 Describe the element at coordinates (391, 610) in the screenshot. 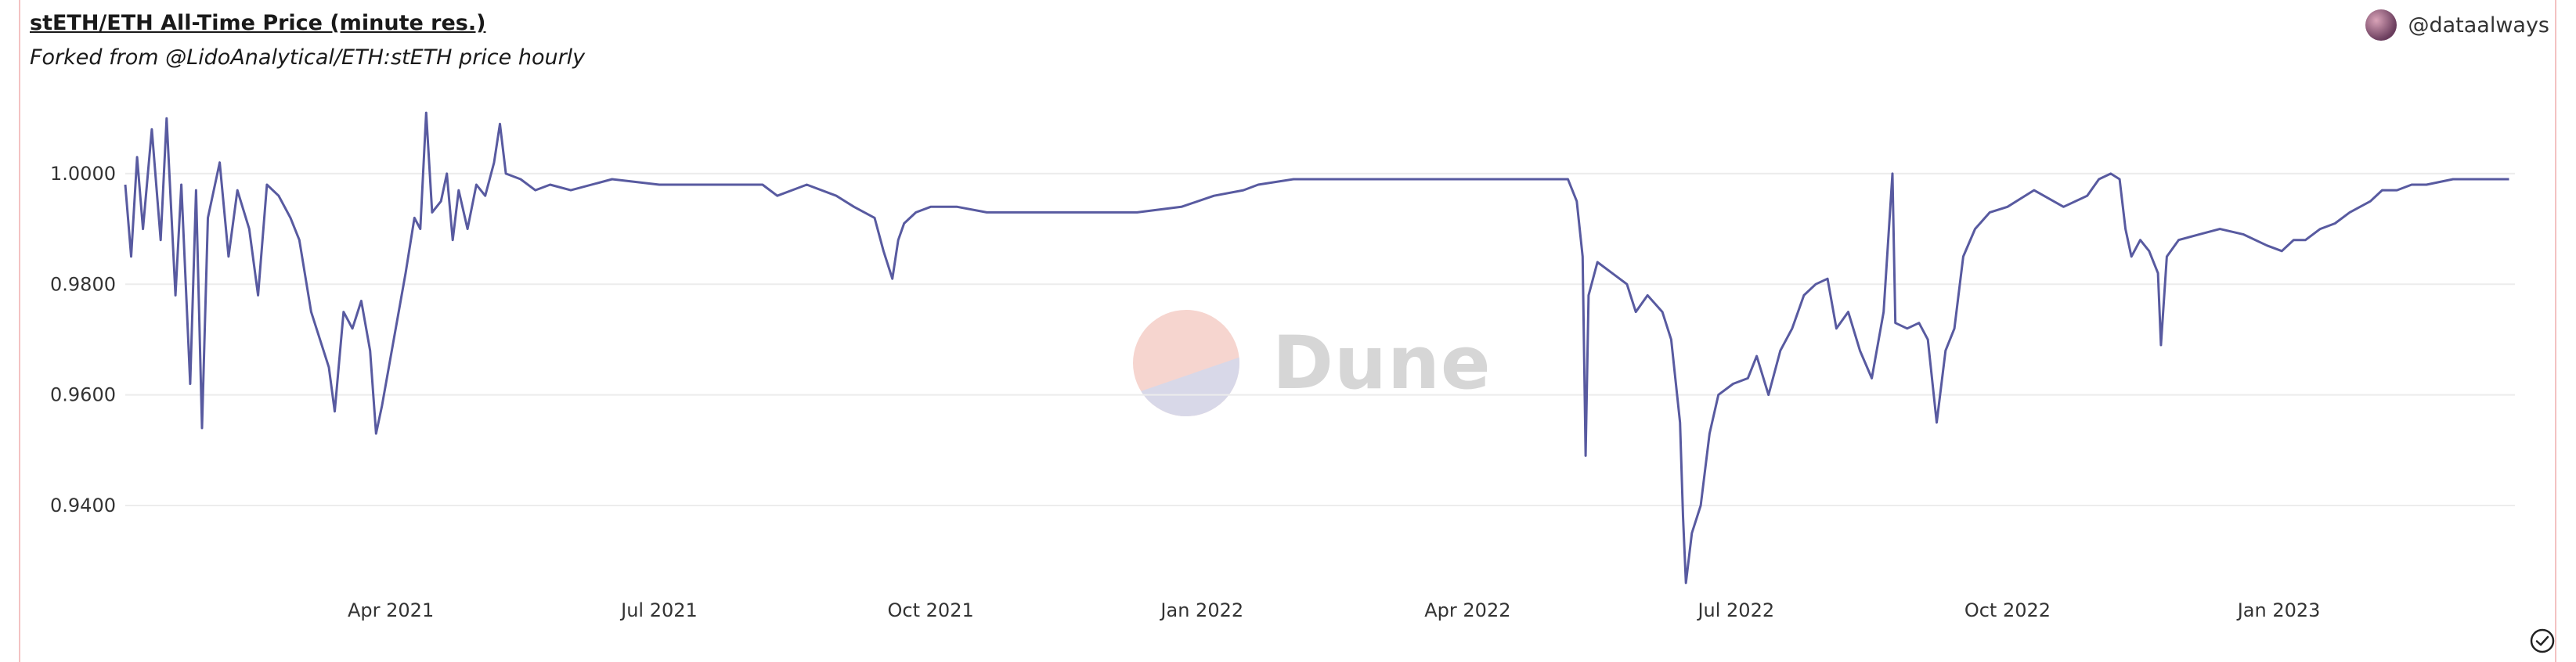

I see `x-tick-label: Apr 2021` at that location.